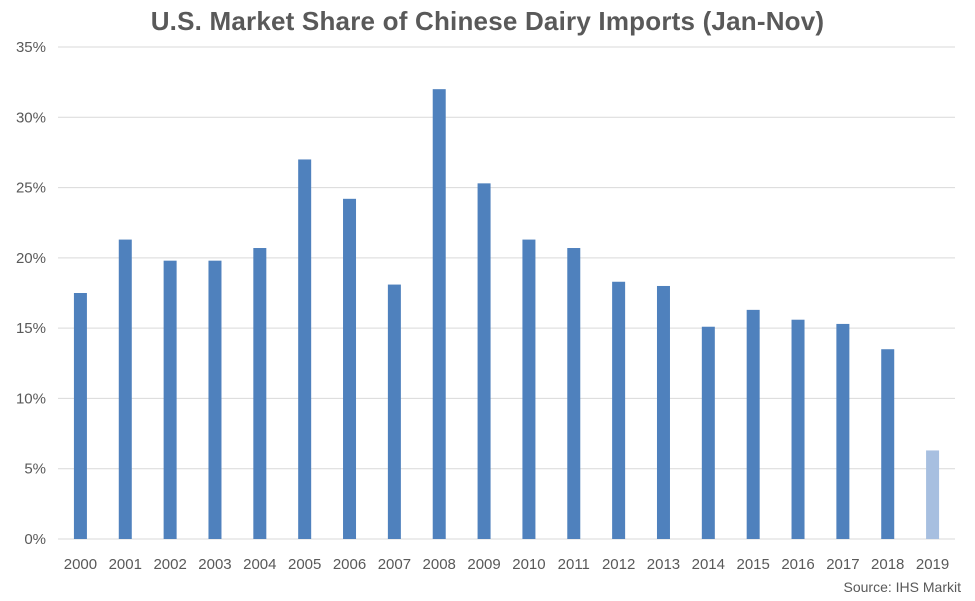 The height and width of the screenshot is (601, 975). I want to click on bar-2011, so click(574, 393).